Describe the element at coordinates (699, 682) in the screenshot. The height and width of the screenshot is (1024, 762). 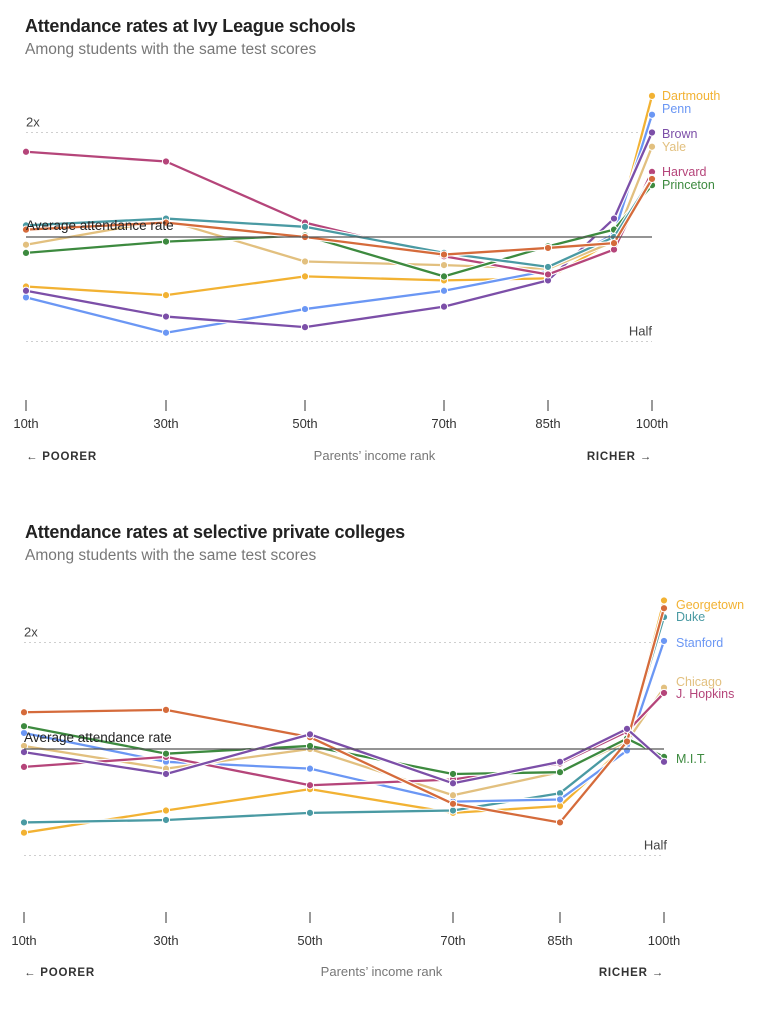
I see `series-label: Chicago` at that location.